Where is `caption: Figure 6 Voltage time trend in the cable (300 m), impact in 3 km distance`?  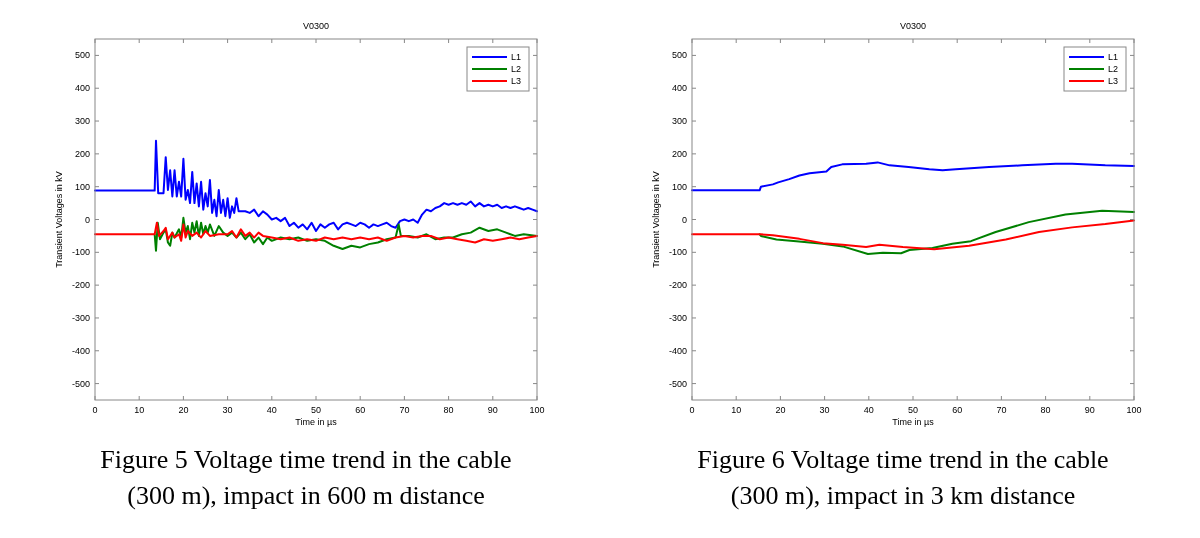
caption: Figure 6 Voltage time trend in the cable (300 m), impact in 3 km distance is located at coordinates (903, 477).